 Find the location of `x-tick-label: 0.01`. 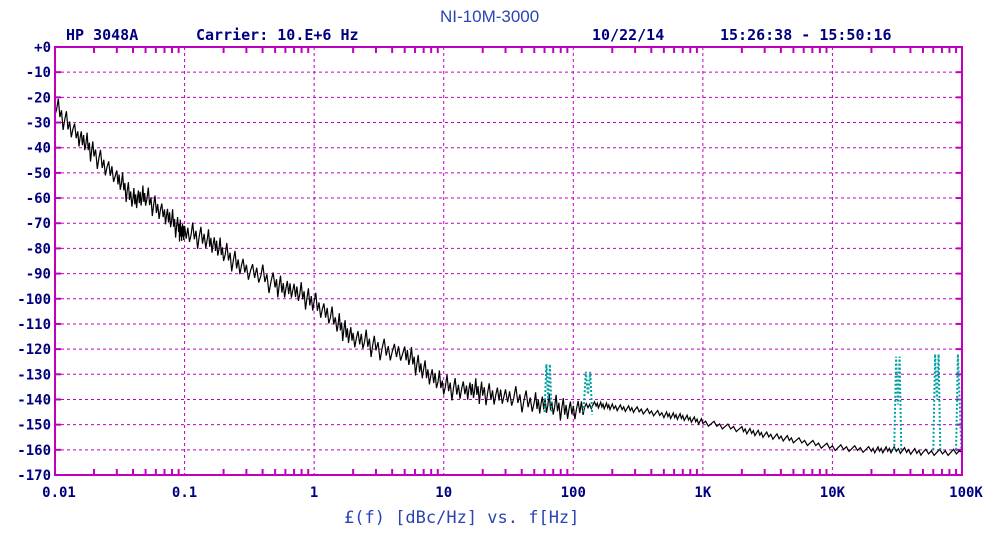

x-tick-label: 0.01 is located at coordinates (59, 493).